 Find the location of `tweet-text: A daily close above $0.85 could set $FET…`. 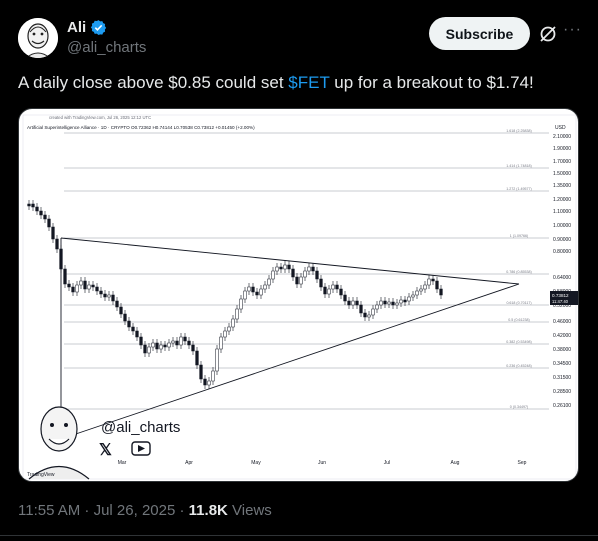

tweet-text: A daily close above $0.85 could set $FET… is located at coordinates (276, 83).